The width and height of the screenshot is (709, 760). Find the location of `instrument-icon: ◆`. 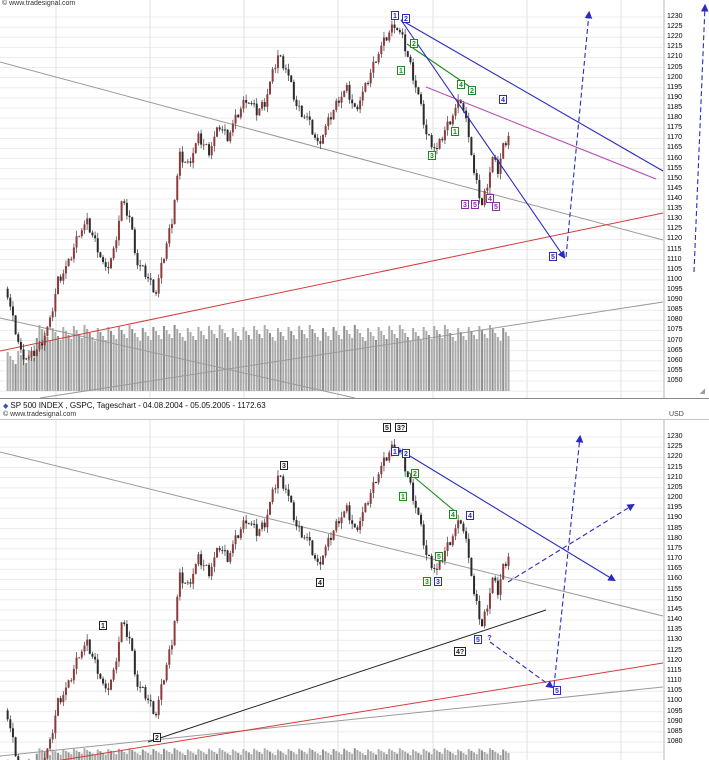

instrument-icon: ◆ is located at coordinates (6, 406).